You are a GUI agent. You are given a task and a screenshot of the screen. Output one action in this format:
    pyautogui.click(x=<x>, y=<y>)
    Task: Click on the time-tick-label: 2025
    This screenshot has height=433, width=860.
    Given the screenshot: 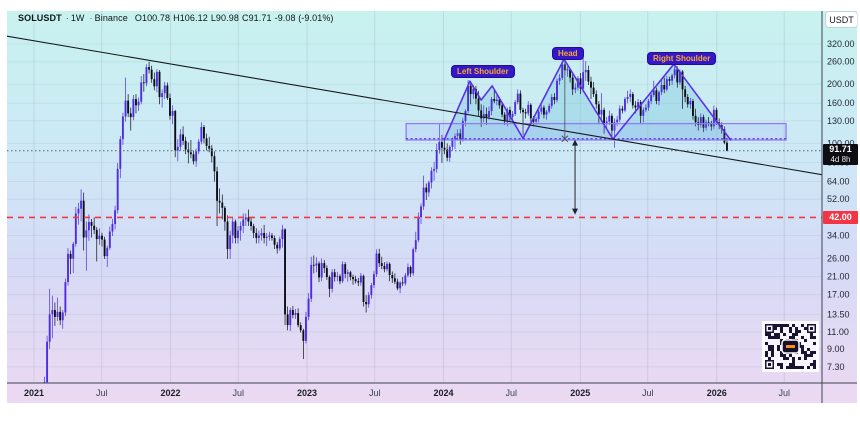 What is the action you would take?
    pyautogui.click(x=580, y=393)
    